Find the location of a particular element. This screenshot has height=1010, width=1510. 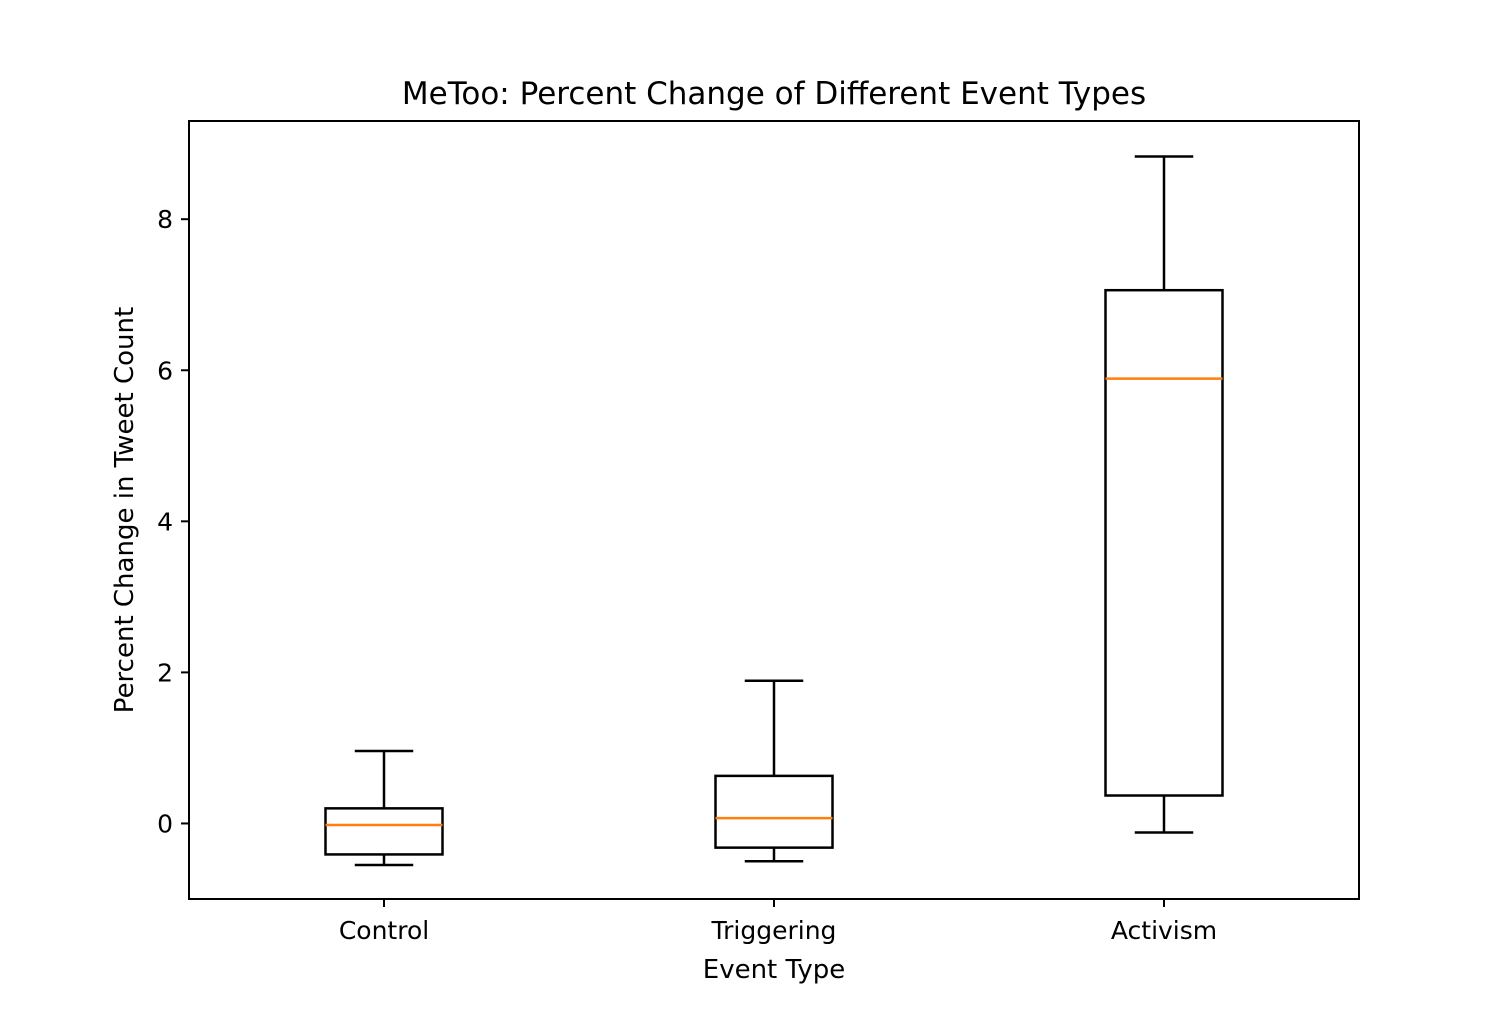

y-tick-label: 0 is located at coordinates (165, 823).